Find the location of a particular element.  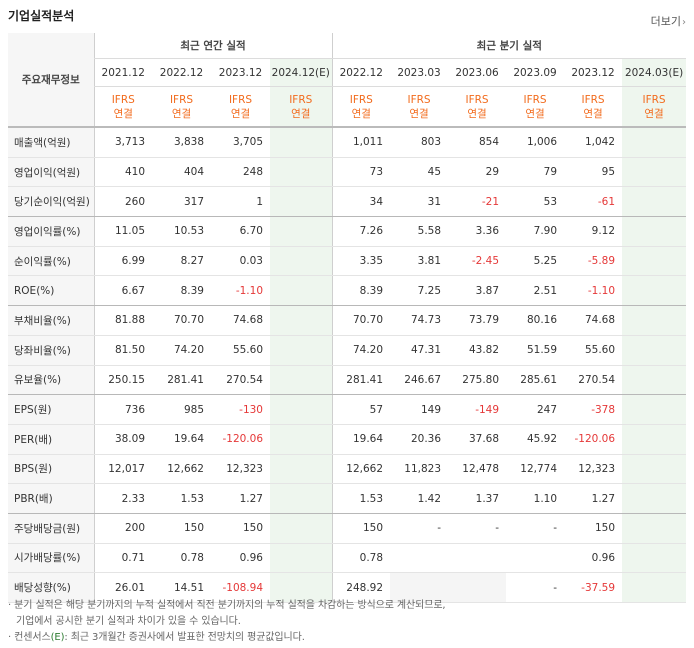

group-header-row: 주요재무정보 최근 연간 실적 최근 분기 실적 is located at coordinates (347, 80).